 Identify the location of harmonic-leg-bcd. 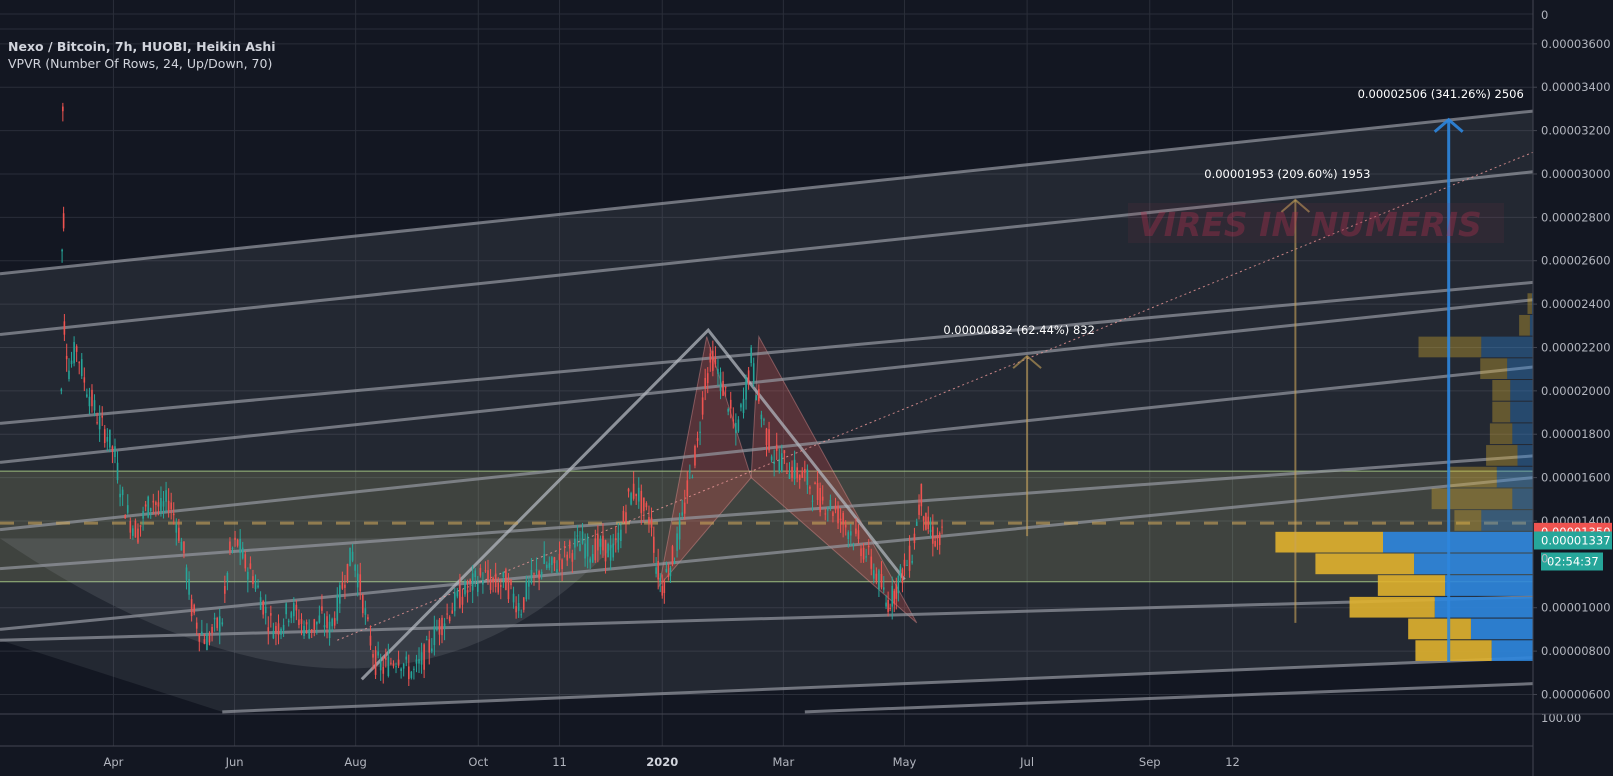
(834, 479).